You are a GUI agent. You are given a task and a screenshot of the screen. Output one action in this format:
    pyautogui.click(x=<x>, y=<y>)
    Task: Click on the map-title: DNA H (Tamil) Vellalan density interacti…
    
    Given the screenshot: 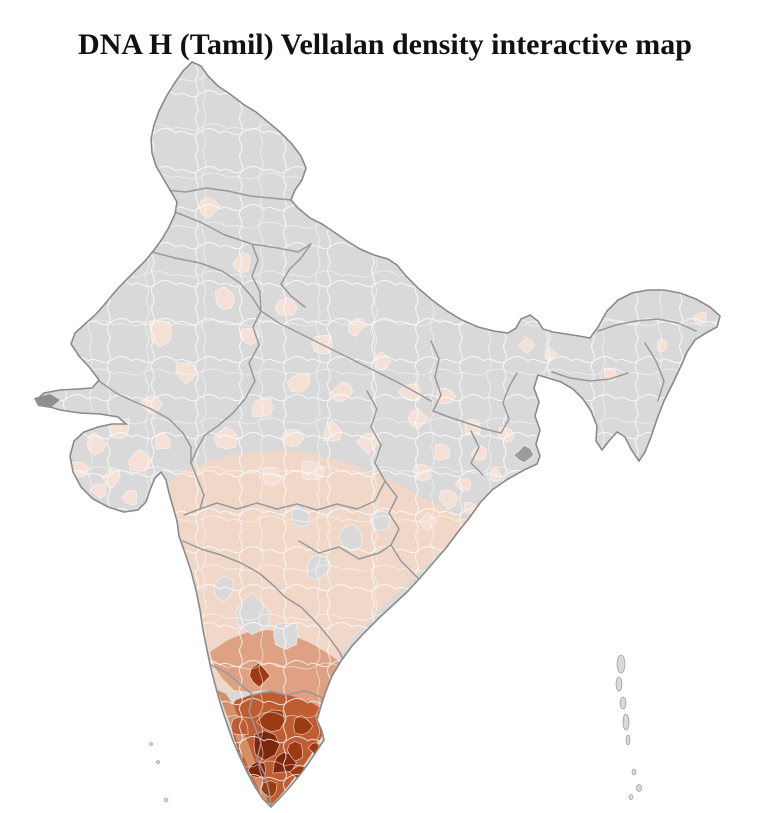 What is the action you would take?
    pyautogui.click(x=385, y=45)
    